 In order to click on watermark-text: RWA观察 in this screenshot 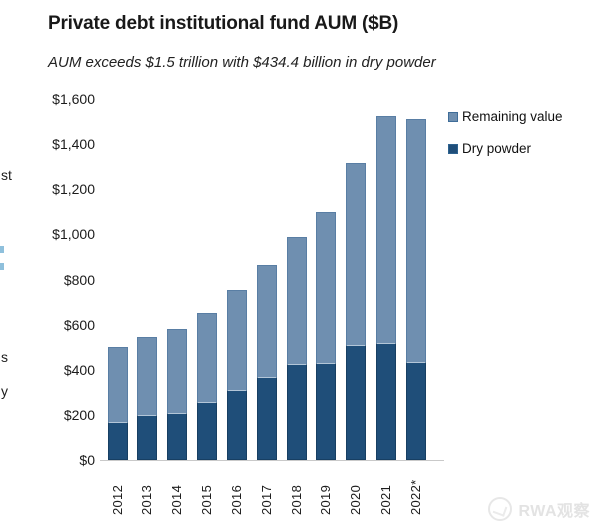, I will do `click(554, 511)`.